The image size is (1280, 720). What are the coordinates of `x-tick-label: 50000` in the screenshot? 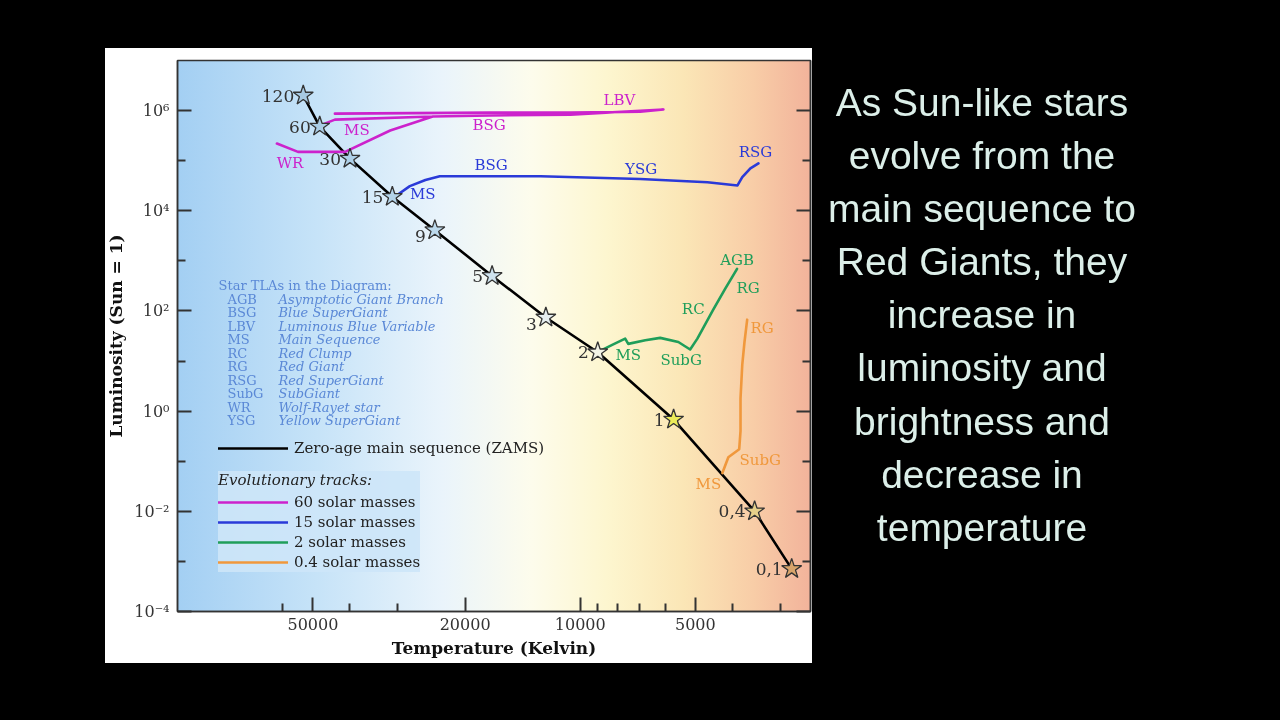 It's located at (313, 624).